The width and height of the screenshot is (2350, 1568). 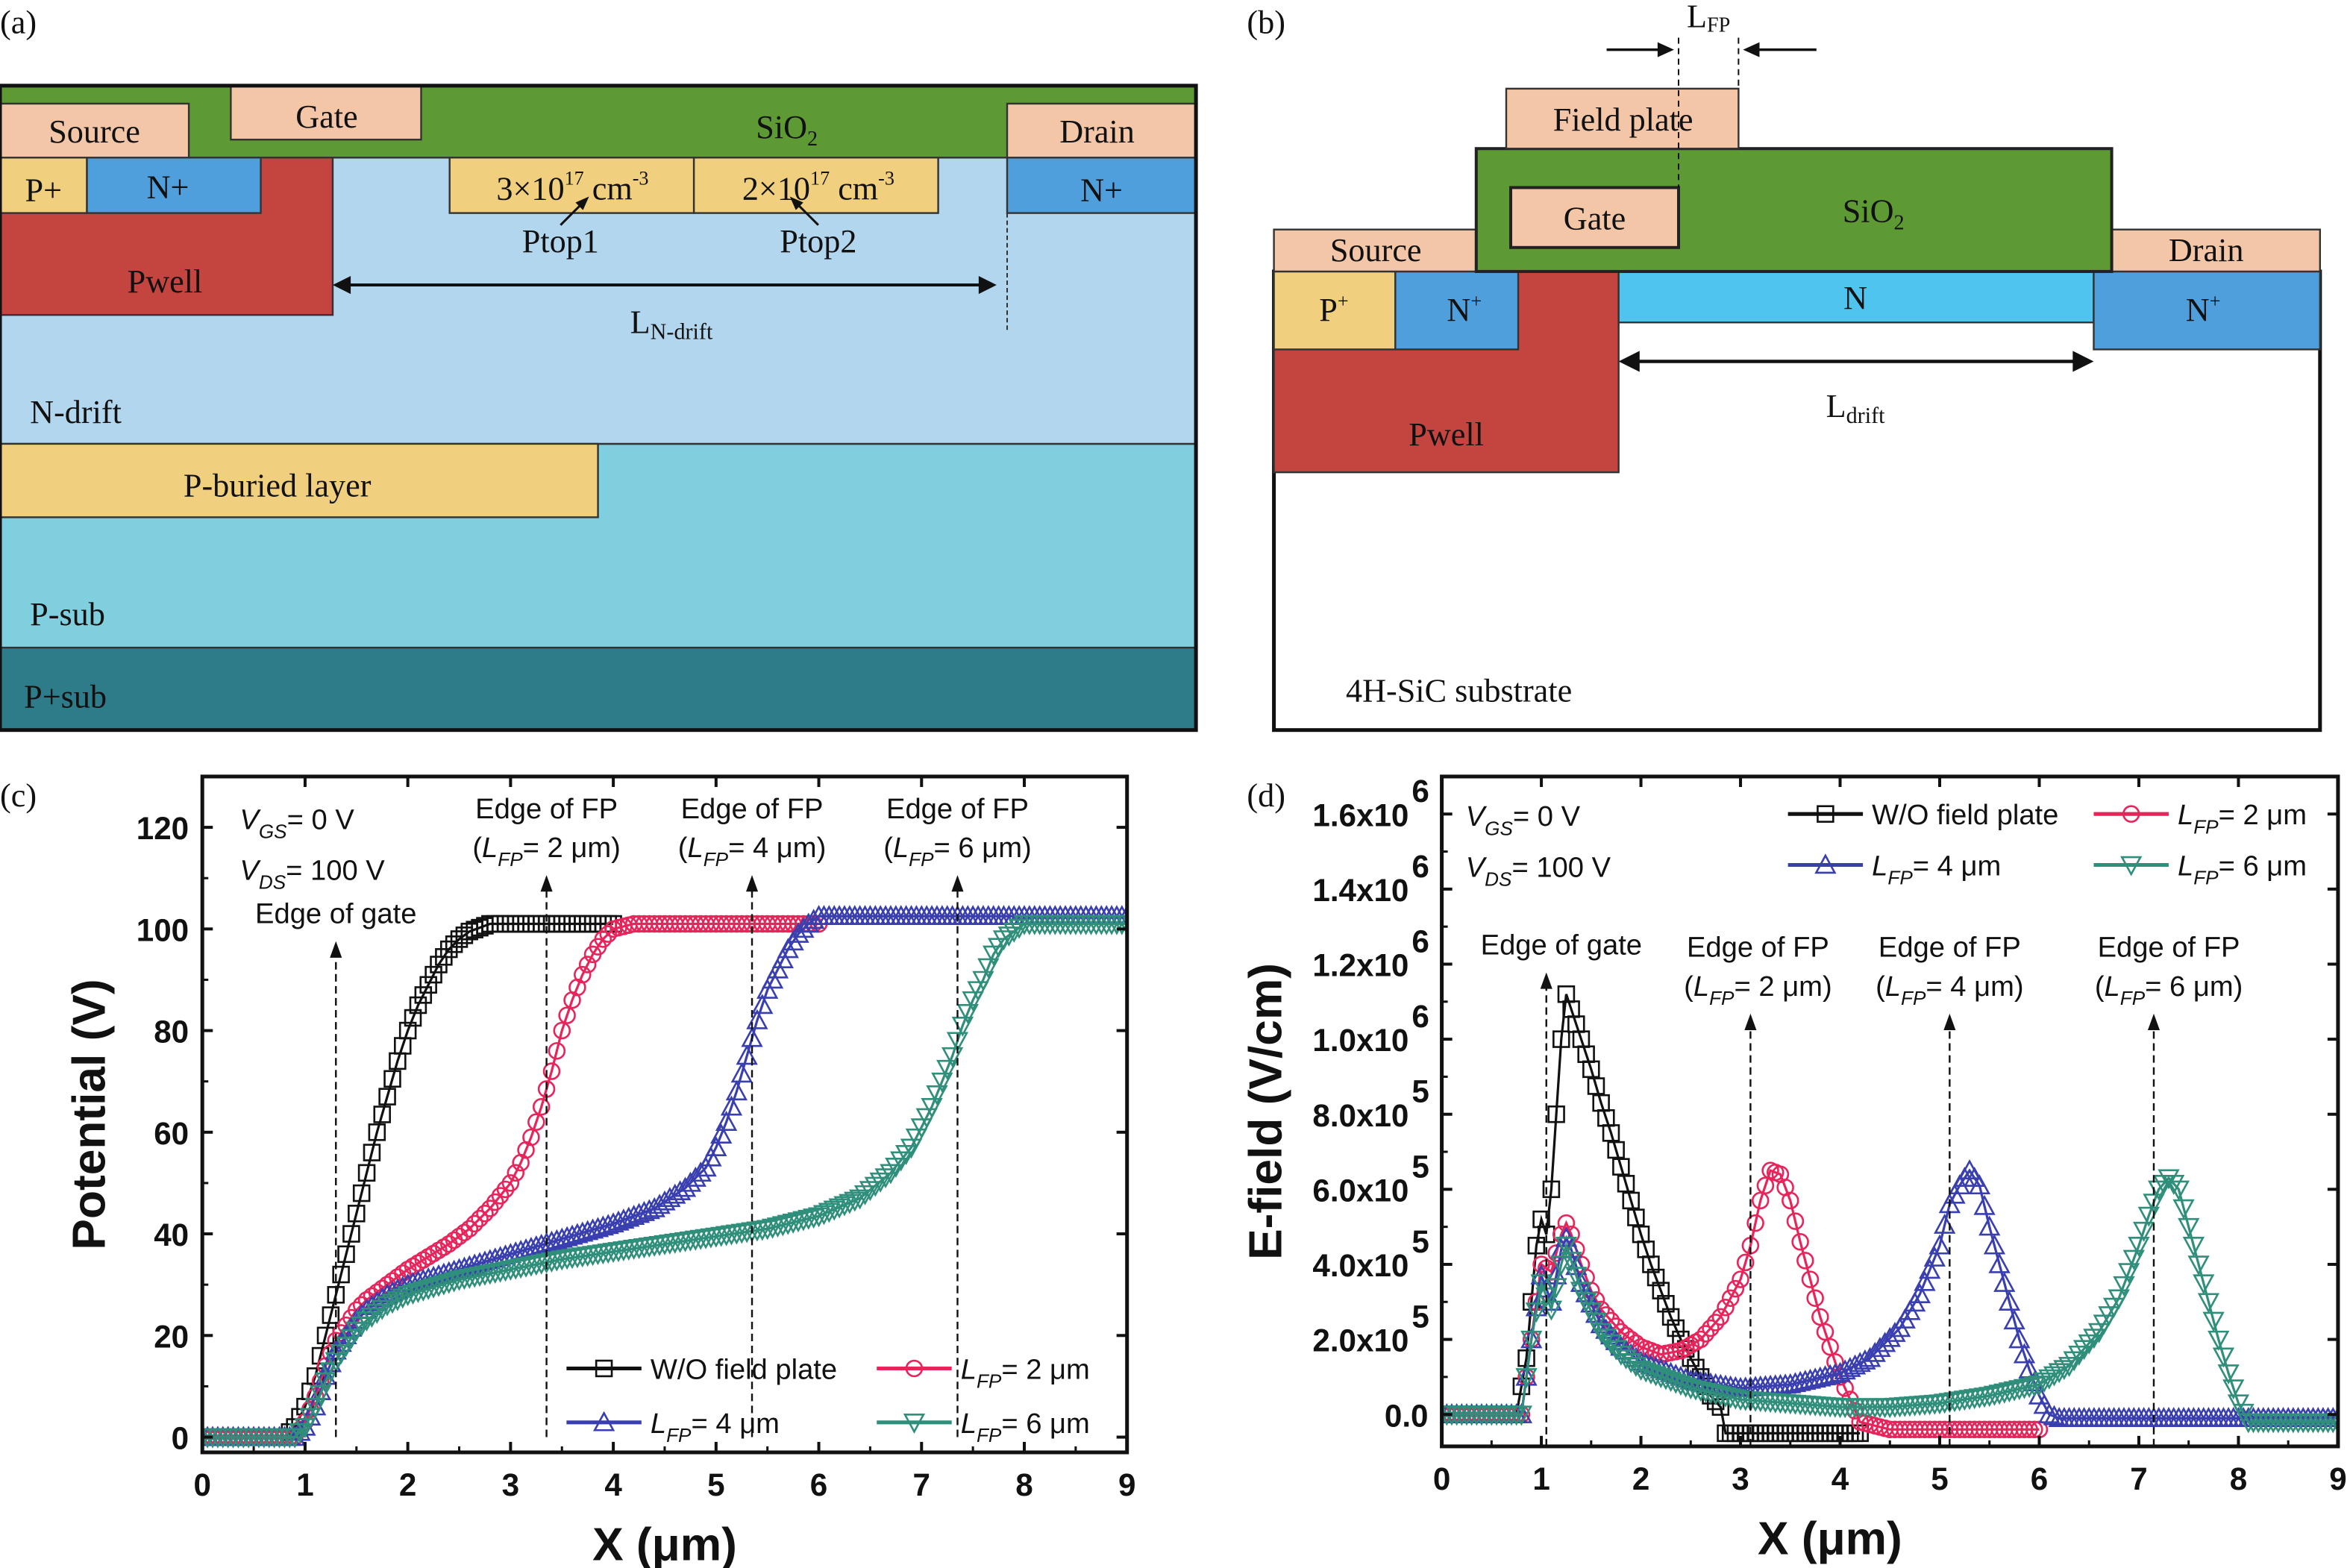 I want to click on y-axis-title: Potential (V), so click(x=90, y=1114).